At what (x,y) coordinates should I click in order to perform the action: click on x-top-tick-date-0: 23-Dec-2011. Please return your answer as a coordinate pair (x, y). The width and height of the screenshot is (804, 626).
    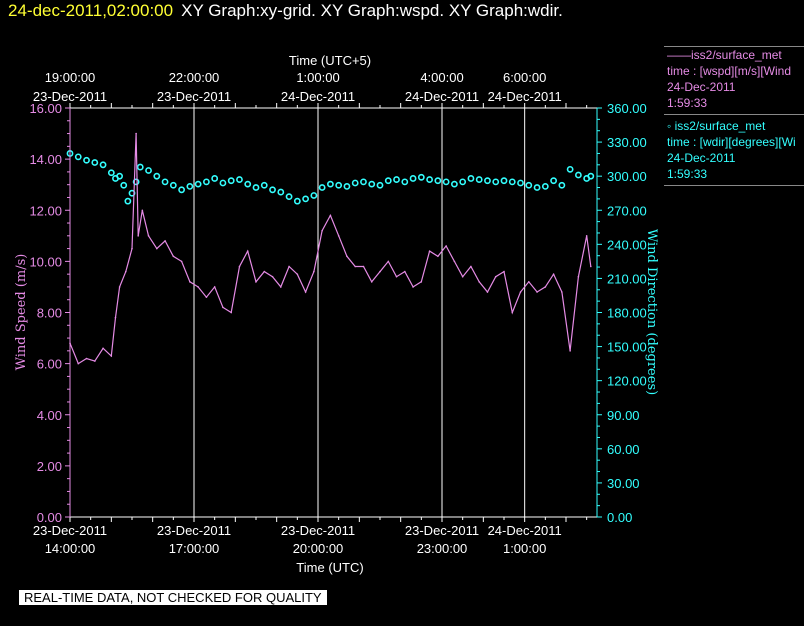
    Looking at the image, I should click on (70, 96).